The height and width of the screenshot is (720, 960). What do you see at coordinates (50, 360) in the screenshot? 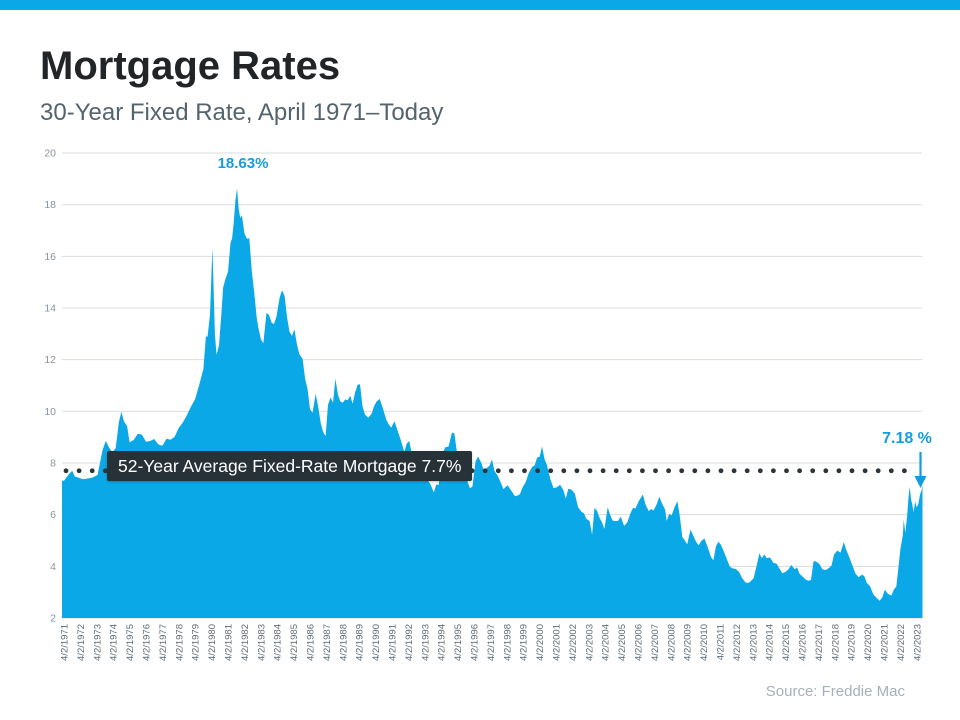
I see `y-axis-tick-label: 12` at bounding box center [50, 360].